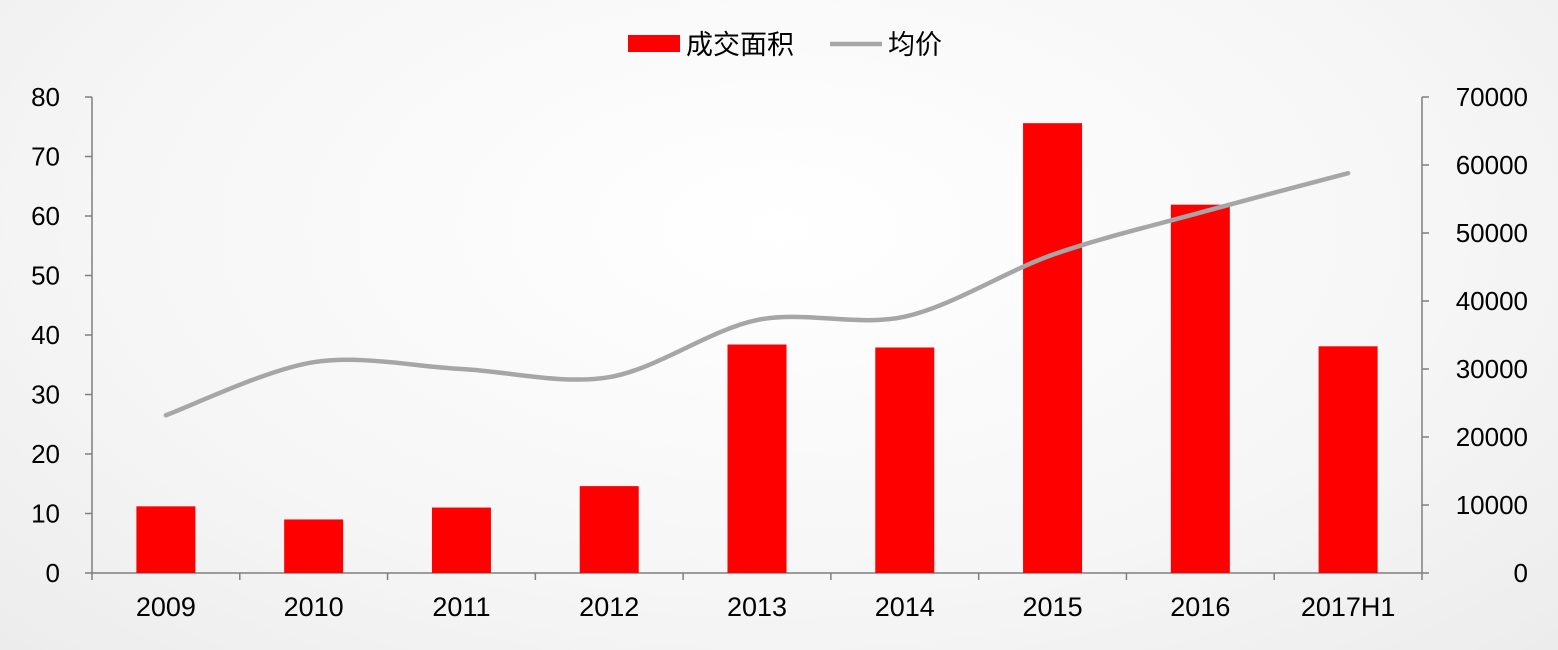 The image size is (1558, 650). Describe the element at coordinates (1492, 233) in the screenshot. I see `y-right-tick-label: 50000` at that location.